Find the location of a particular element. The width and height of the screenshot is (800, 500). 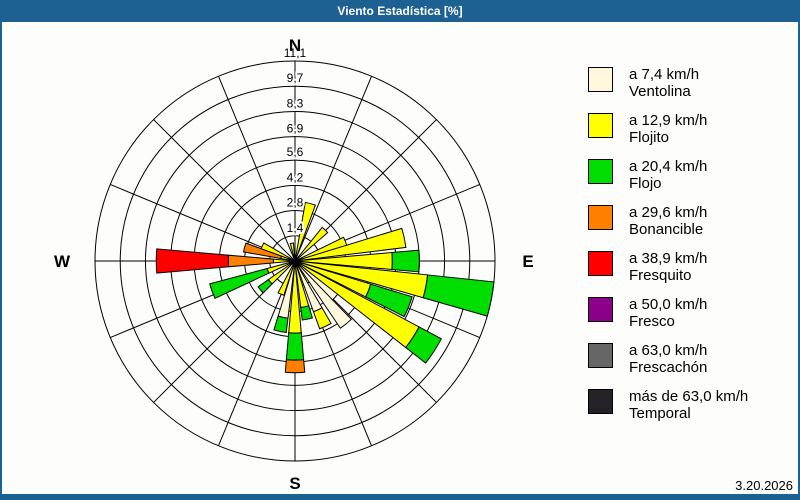

legend-item-fresquito: a 38,9 km/h Fresquito is located at coordinates (688, 273).